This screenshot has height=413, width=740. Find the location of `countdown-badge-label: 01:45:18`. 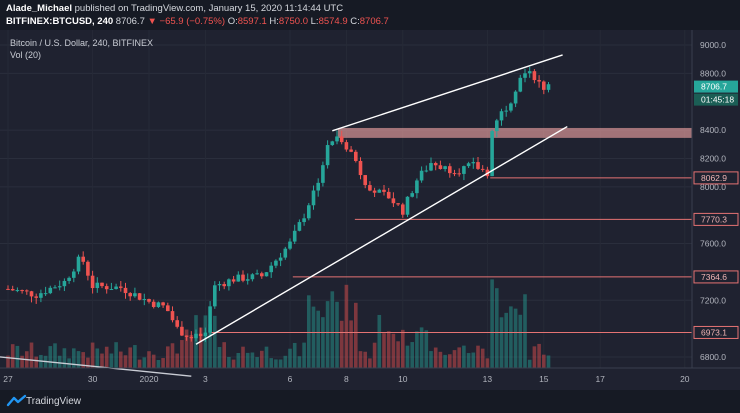

countdown-badge-label: 01:45:18 is located at coordinates (717, 100).